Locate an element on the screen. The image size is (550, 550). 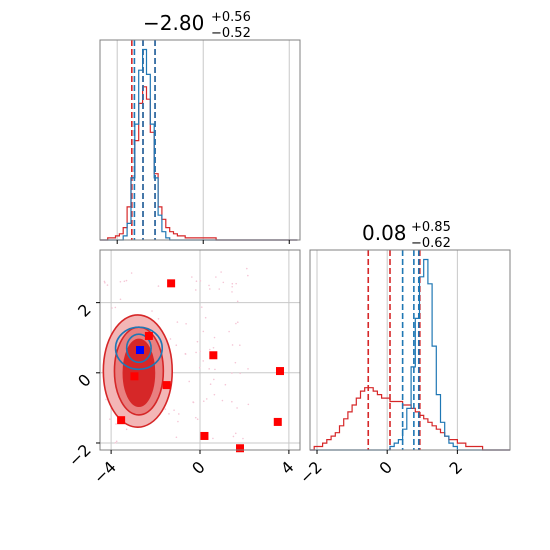
title-marginal-1: −2.80 +0.56 −0.52 is located at coordinates (197, 25).